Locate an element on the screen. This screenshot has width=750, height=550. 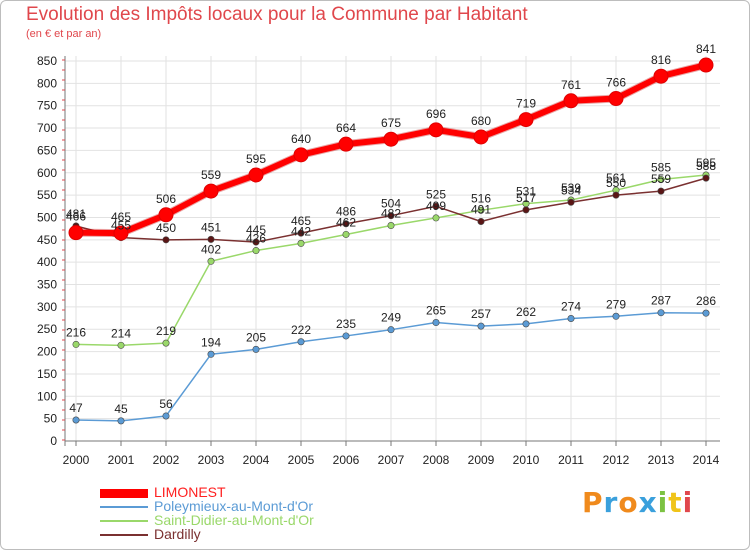
data-label: 462 is located at coordinates (346, 222).